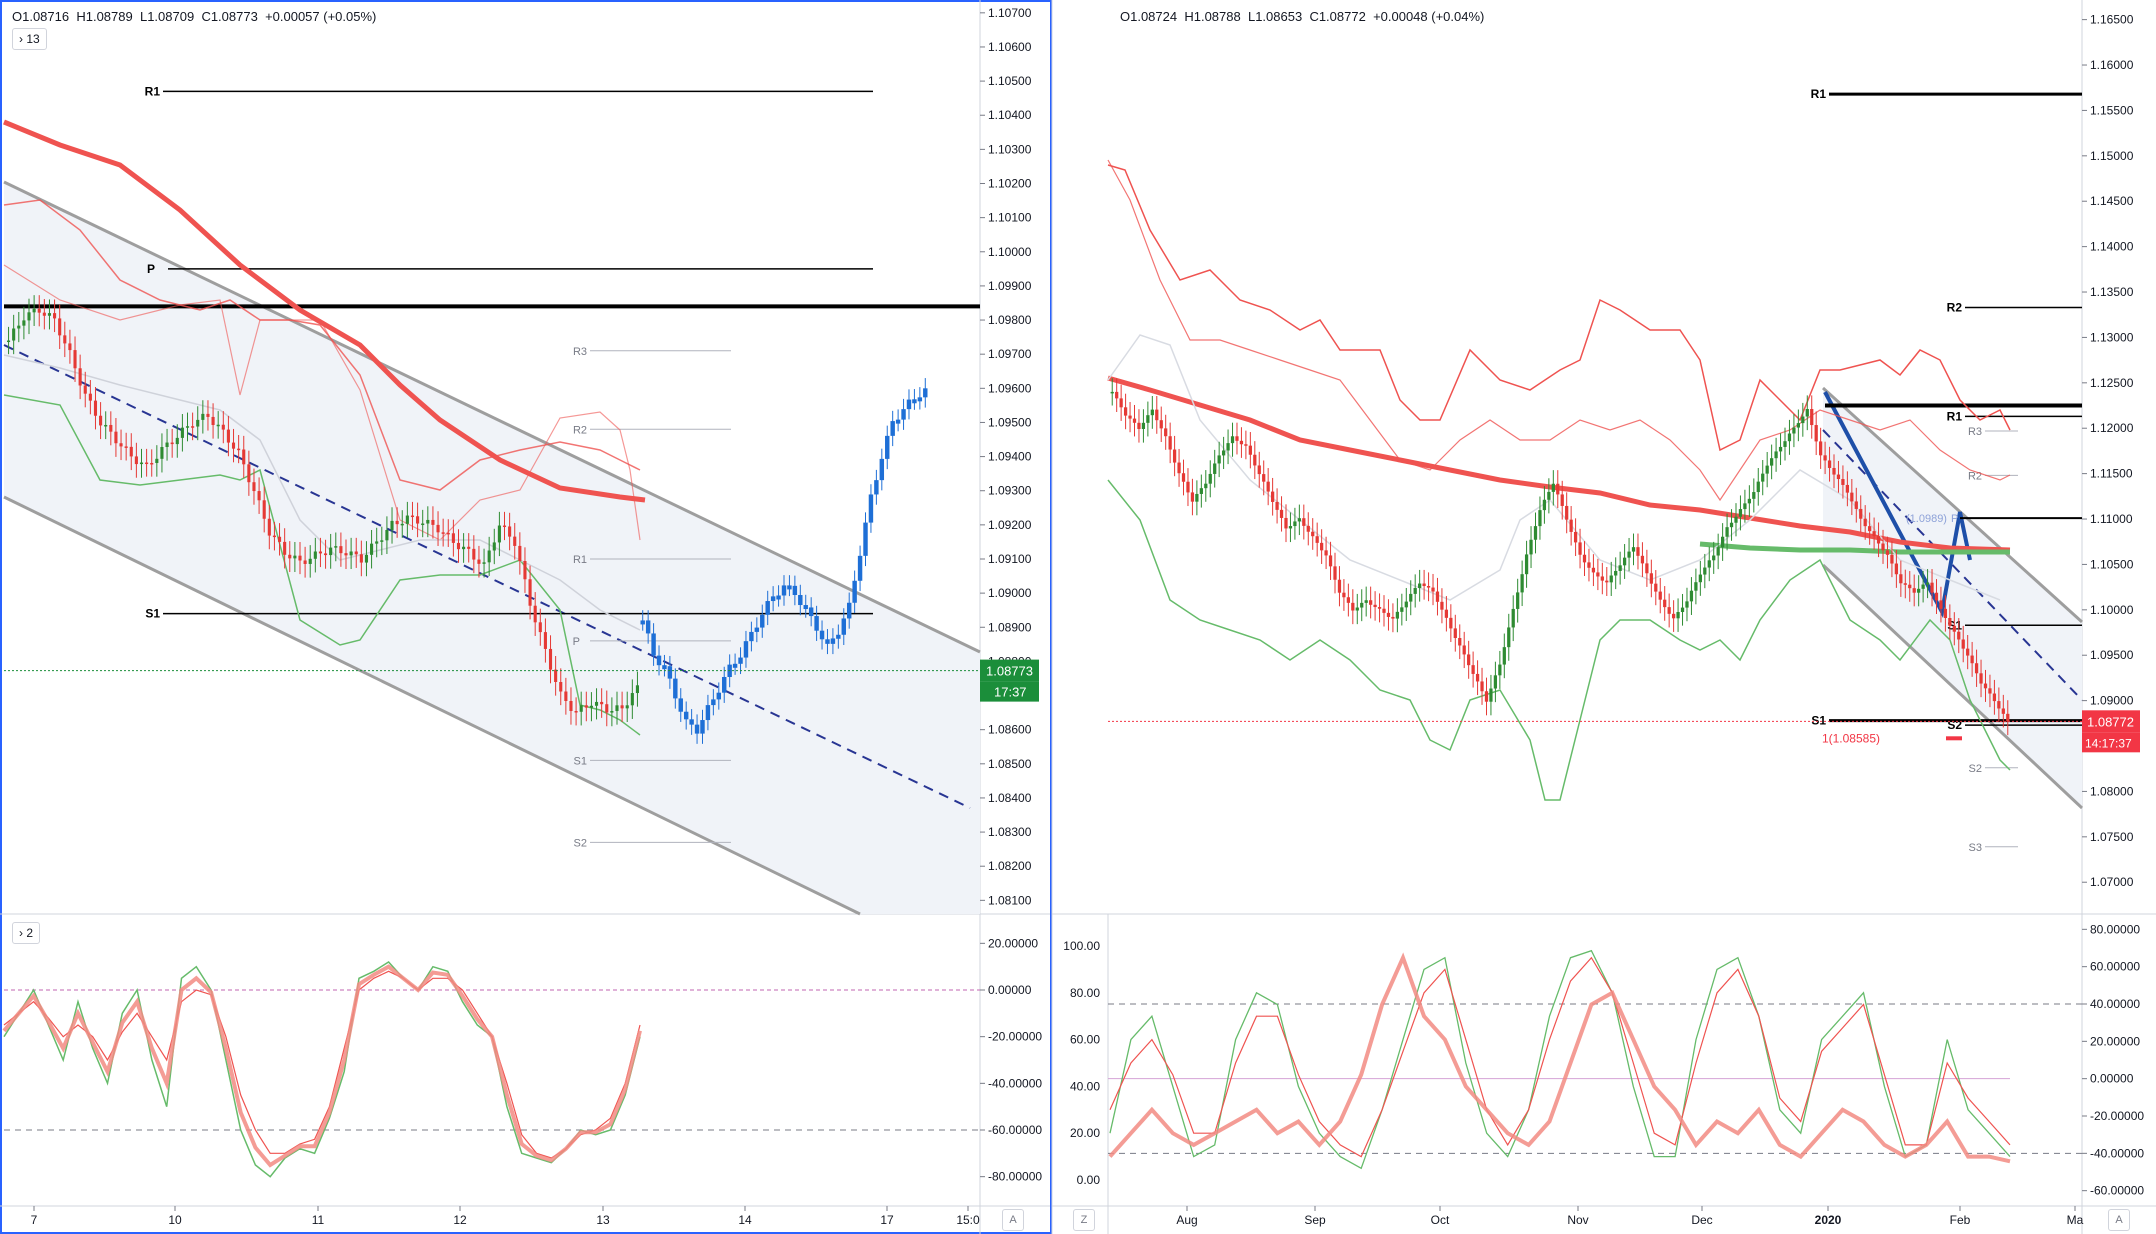 This screenshot has height=1234, width=2156. I want to click on right-osc-signal-line, so click(1559, 1058).